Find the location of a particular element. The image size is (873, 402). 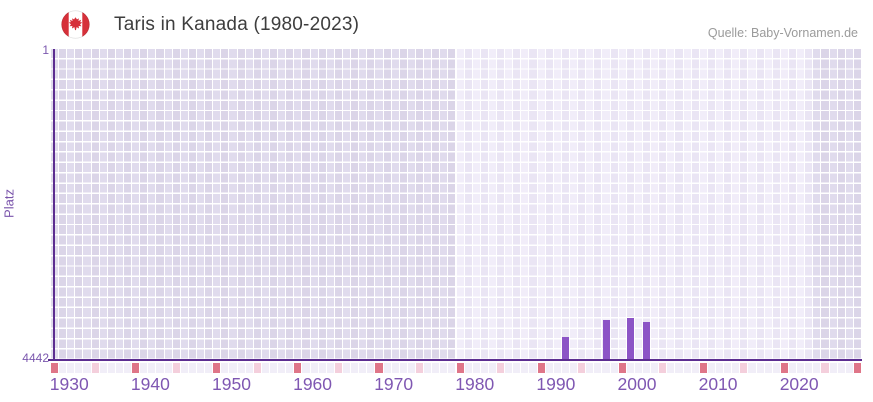

y-axis-label: Platz is located at coordinates (9, 203).